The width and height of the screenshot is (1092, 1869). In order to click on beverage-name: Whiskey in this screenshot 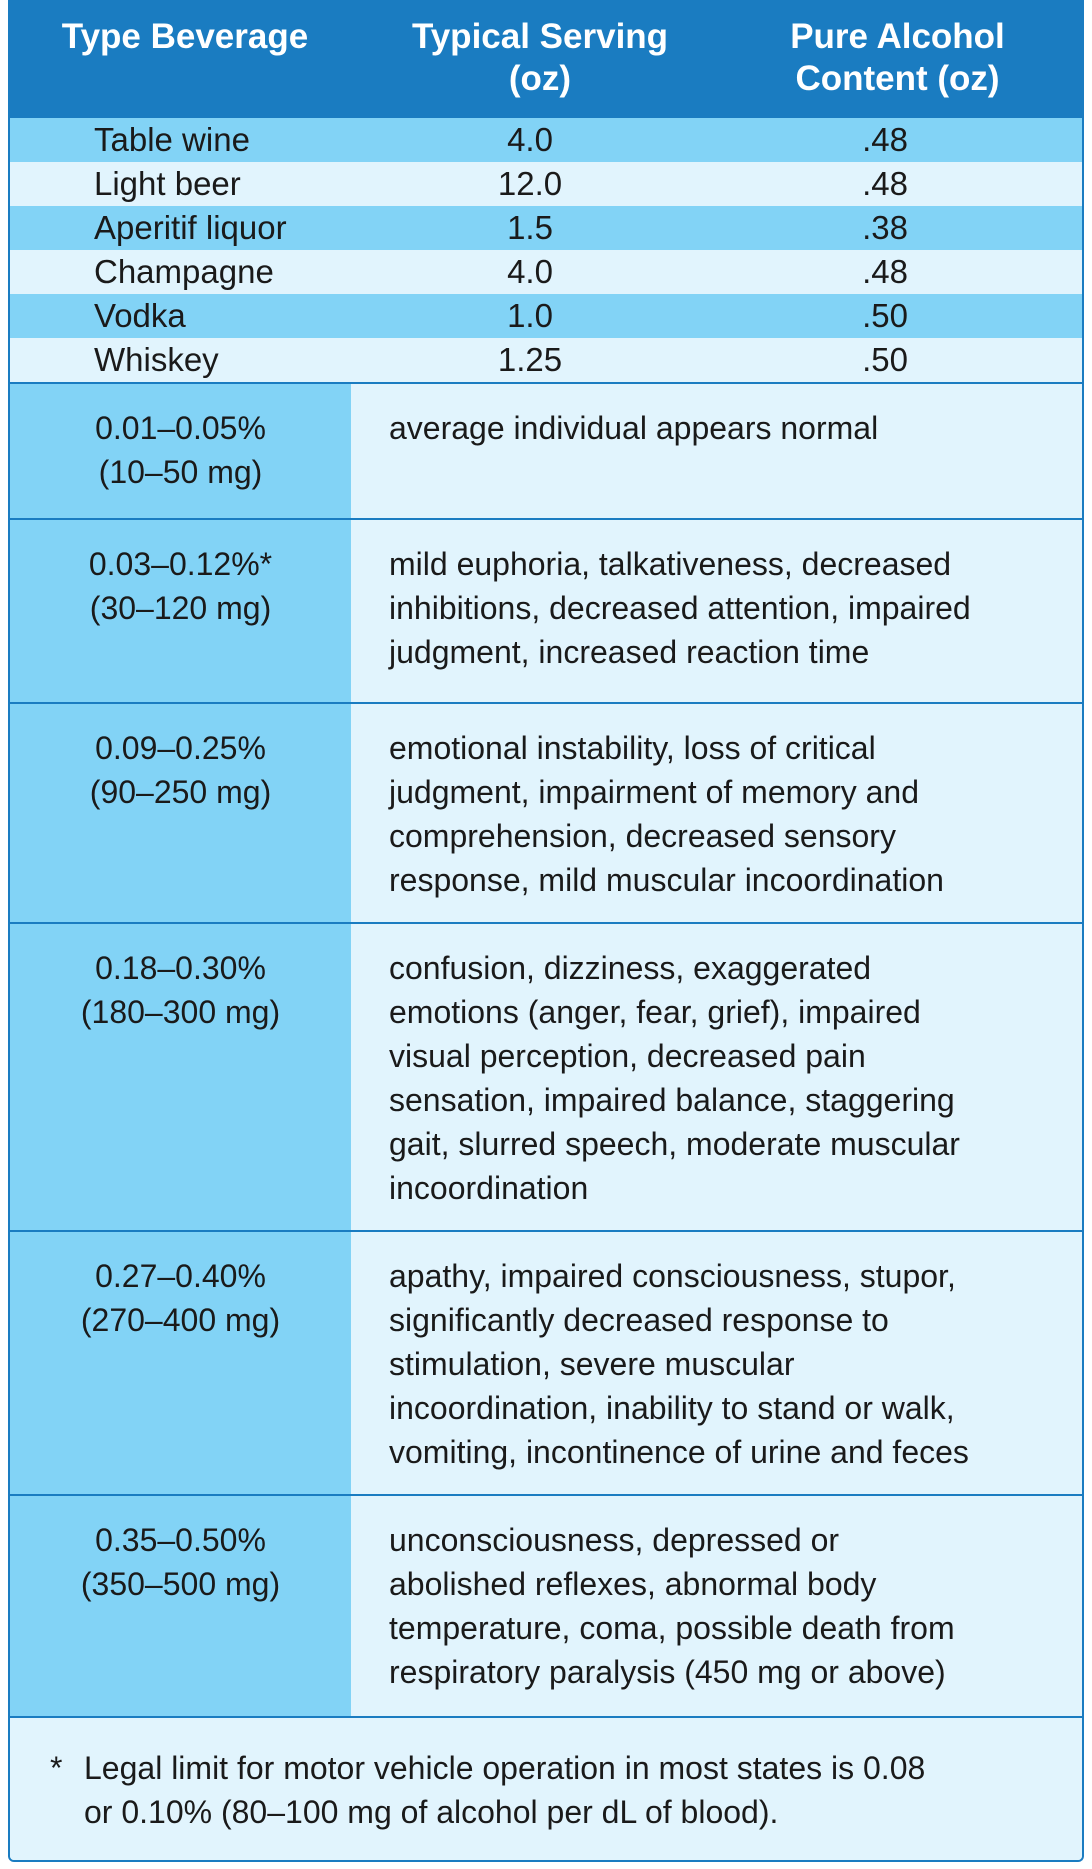, I will do `click(156, 359)`.